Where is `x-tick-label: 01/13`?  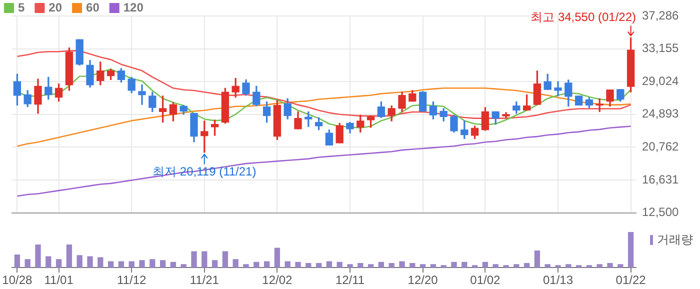
x-tick-label: 01/13 is located at coordinates (558, 280).